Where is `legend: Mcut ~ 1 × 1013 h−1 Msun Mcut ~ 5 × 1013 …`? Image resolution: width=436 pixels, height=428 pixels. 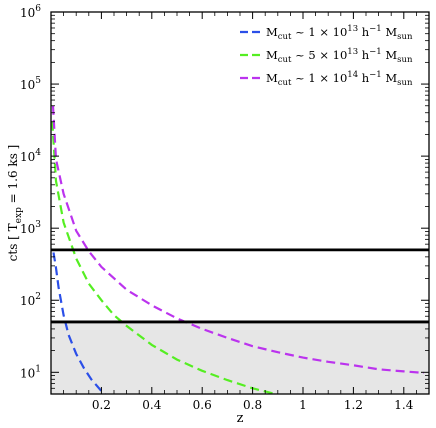
legend: Mcut ~ 1 × 1013 h−1 Msun Mcut ~ 5 × 1013 … is located at coordinates (326, 56).